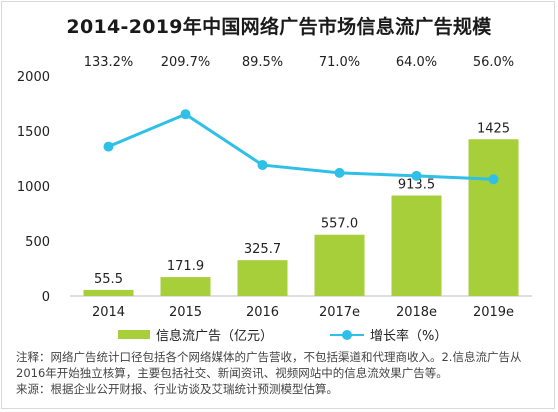 This screenshot has height=412, width=558. Describe the element at coordinates (33, 187) in the screenshot. I see `y-tick-label: 1000` at that location.